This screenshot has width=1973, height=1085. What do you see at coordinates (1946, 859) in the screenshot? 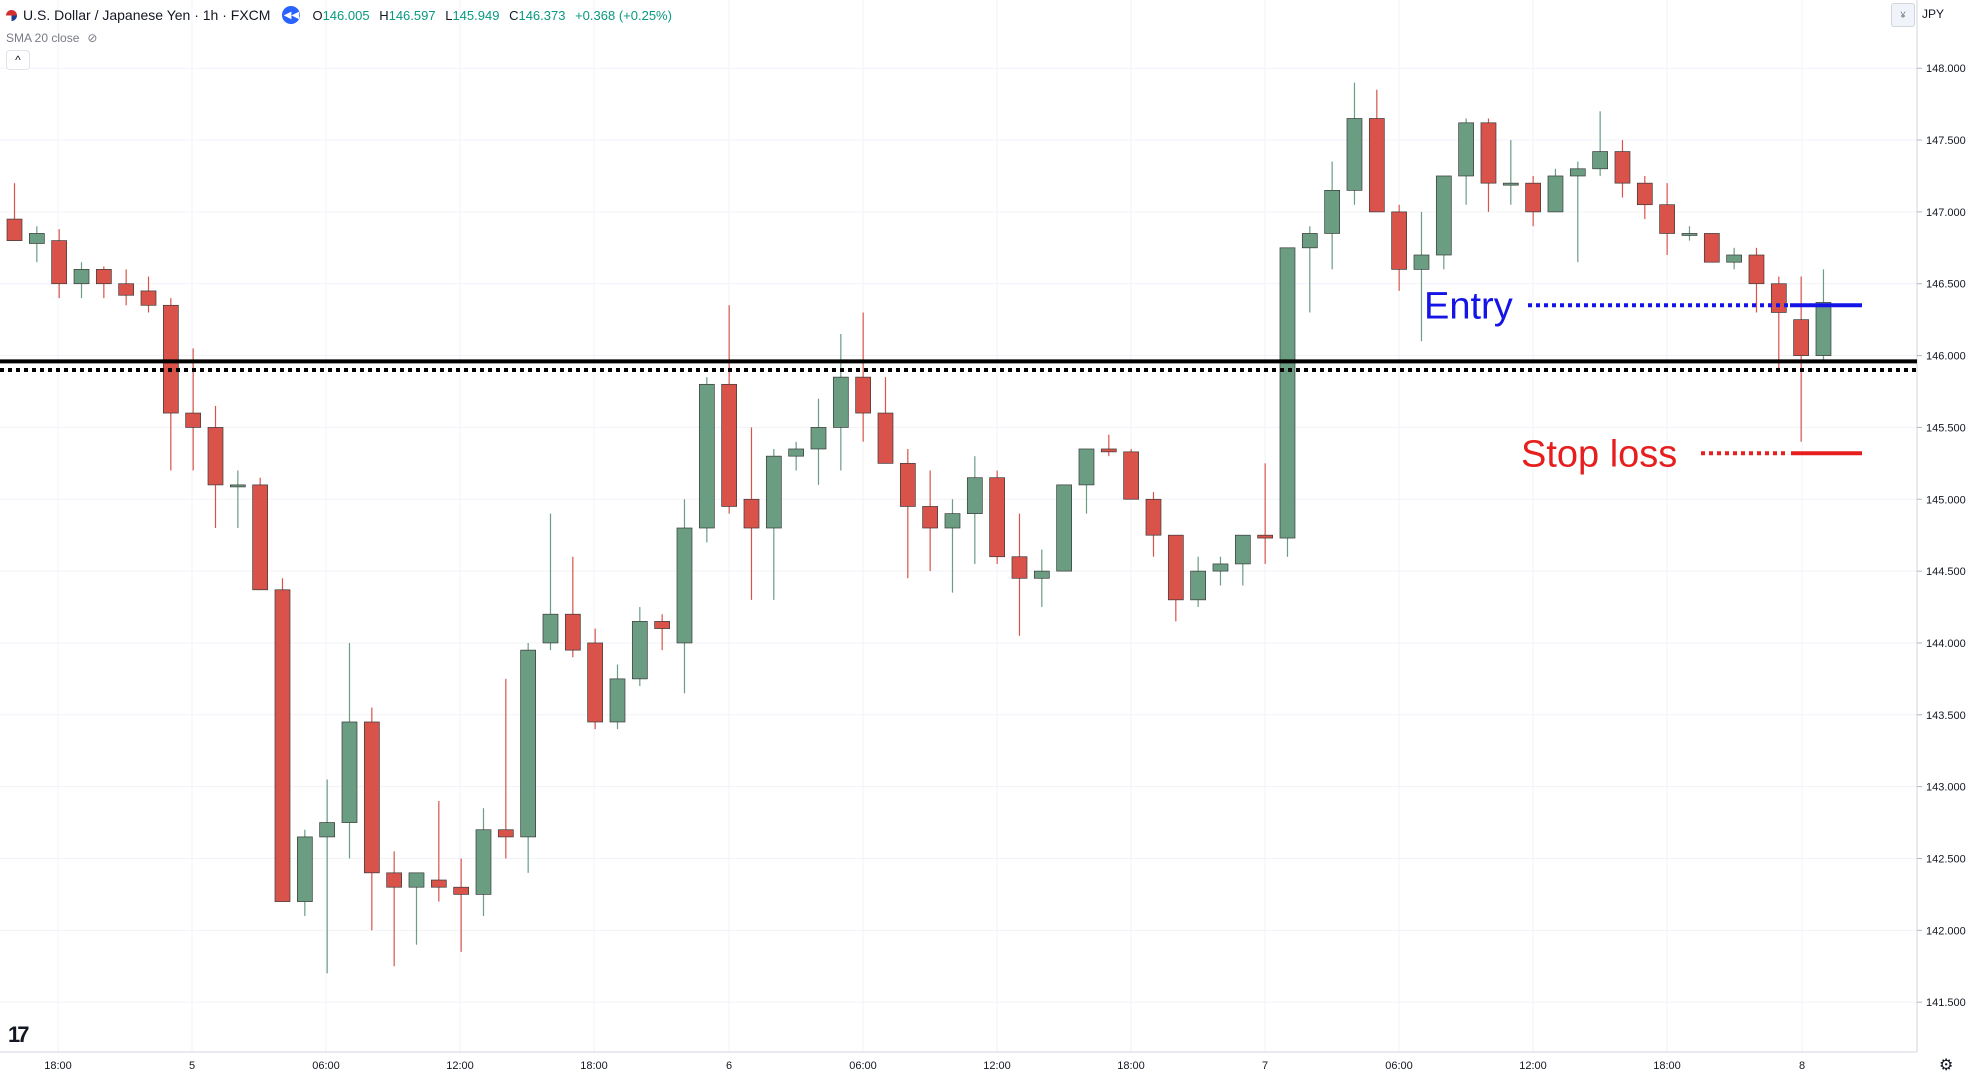
I see `price-tick-label: 142.500` at bounding box center [1946, 859].